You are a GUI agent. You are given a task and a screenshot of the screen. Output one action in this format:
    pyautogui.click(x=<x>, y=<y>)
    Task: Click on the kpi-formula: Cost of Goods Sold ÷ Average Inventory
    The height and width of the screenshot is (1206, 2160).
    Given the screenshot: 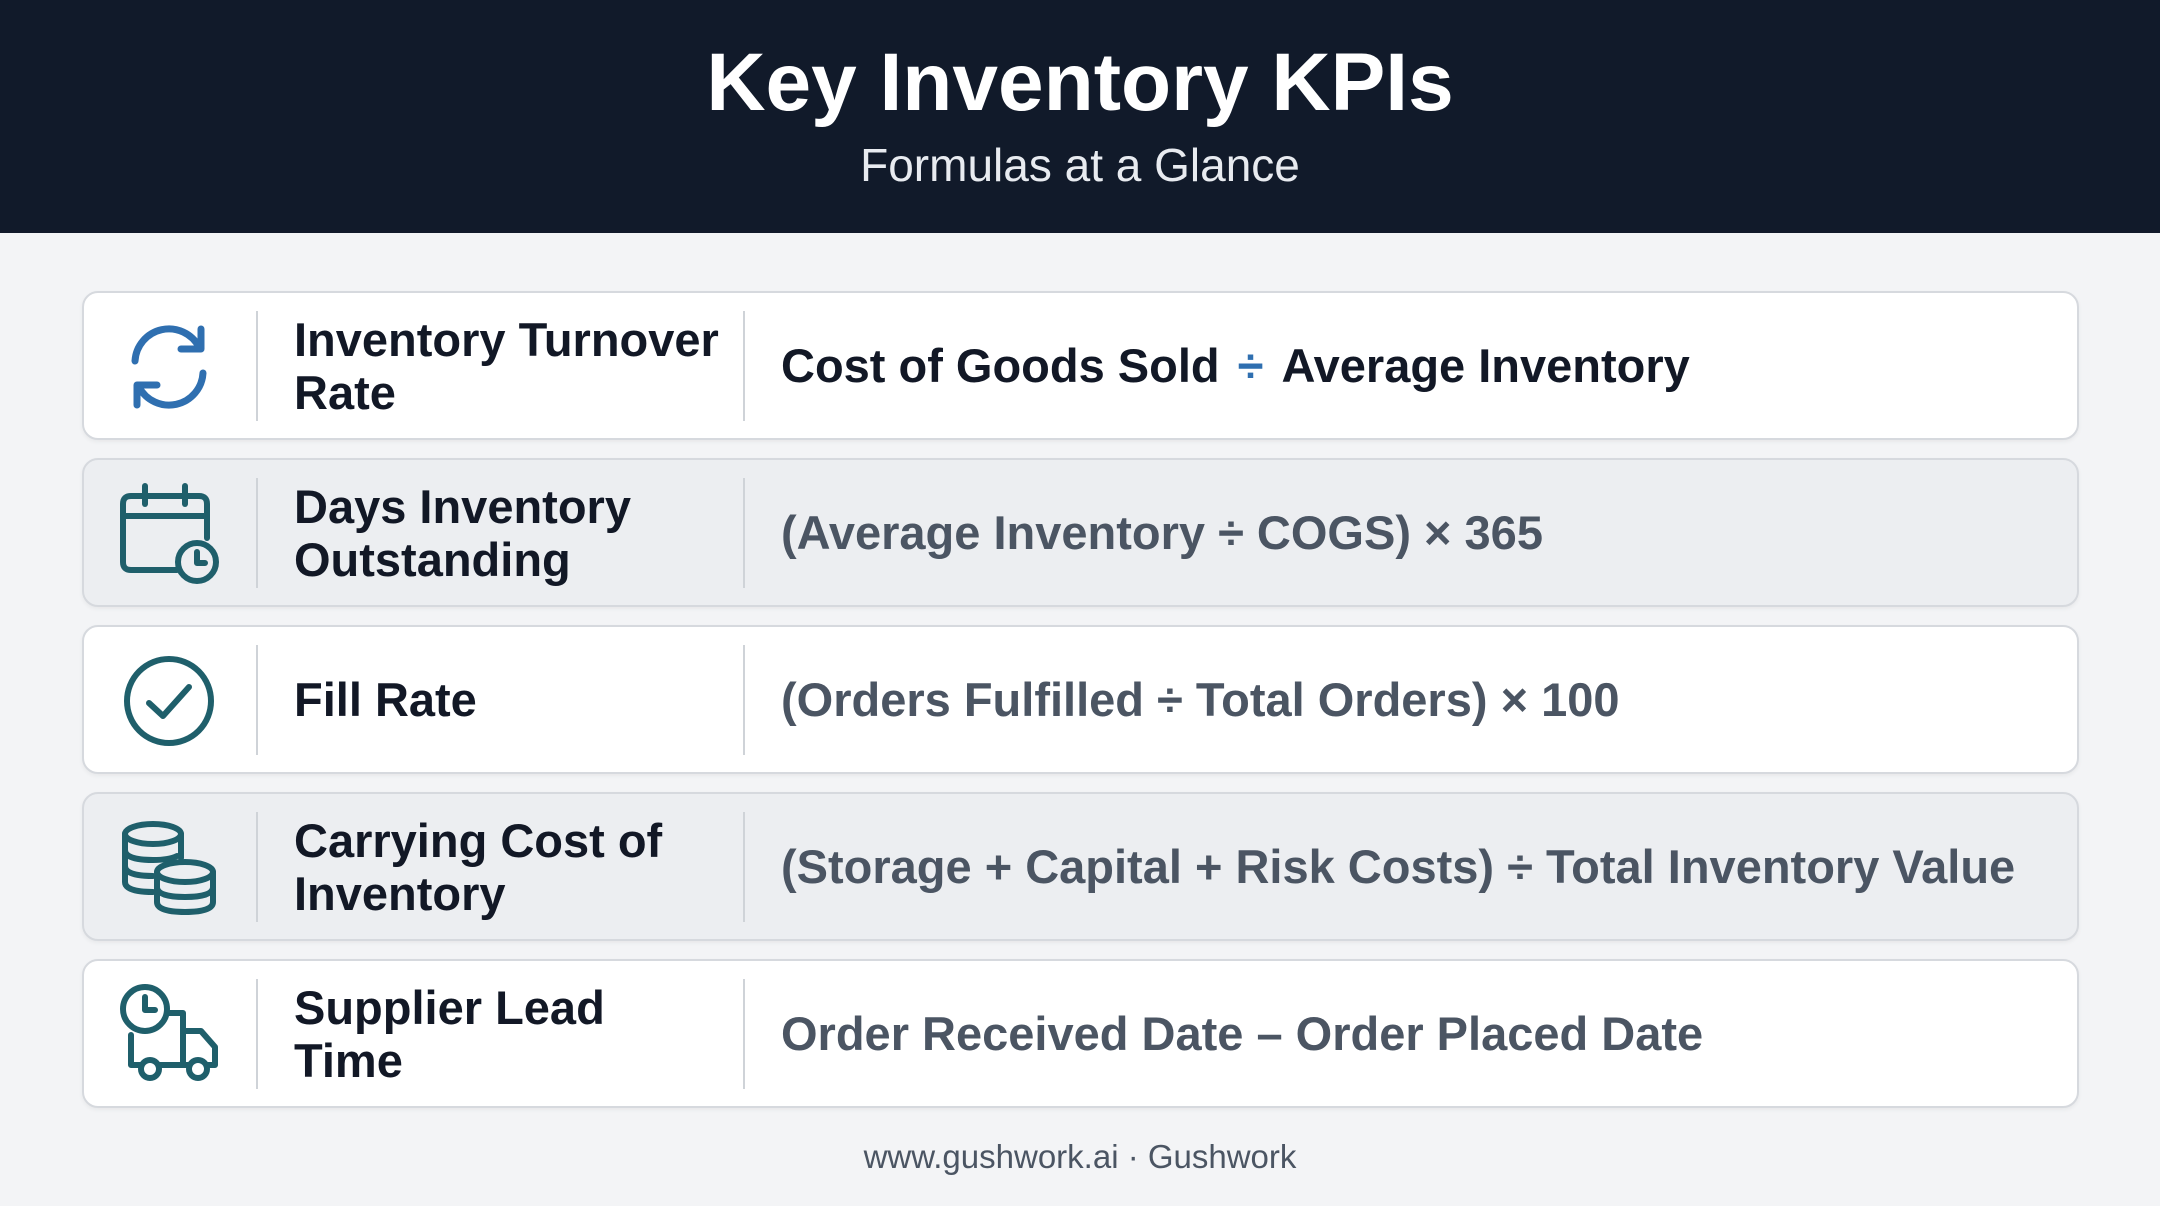 What is the action you would take?
    pyautogui.click(x=1419, y=365)
    